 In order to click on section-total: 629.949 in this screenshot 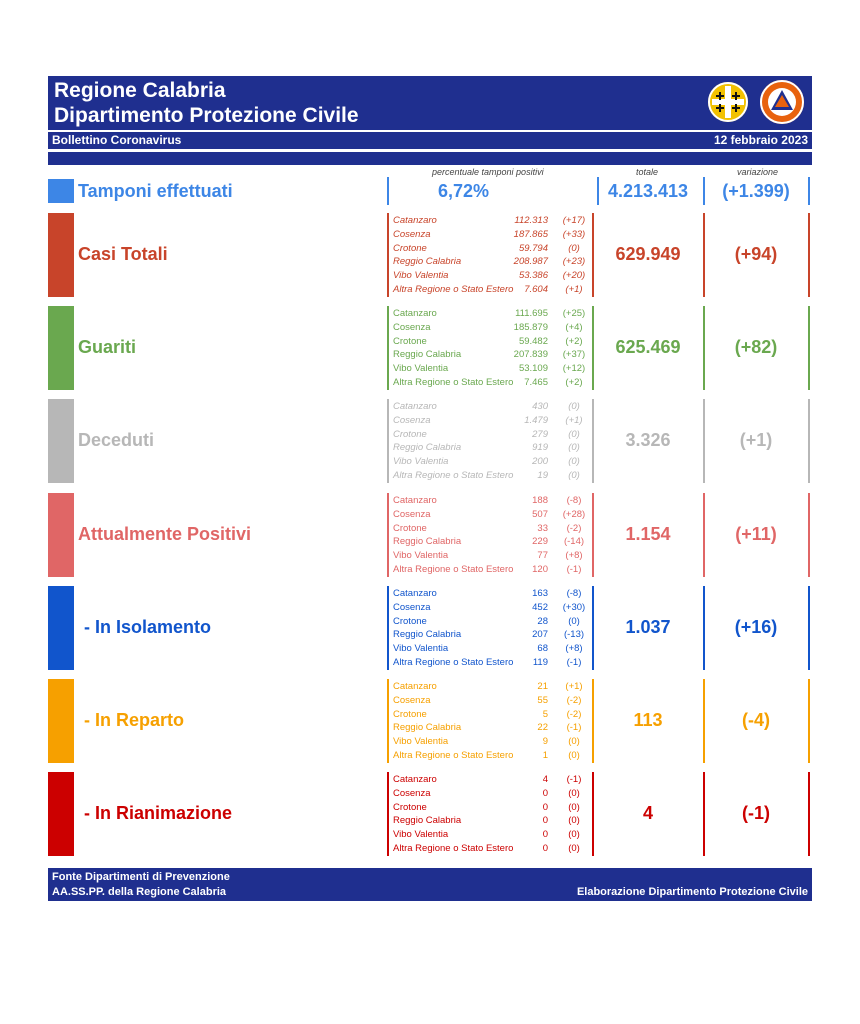, I will do `click(648, 254)`.